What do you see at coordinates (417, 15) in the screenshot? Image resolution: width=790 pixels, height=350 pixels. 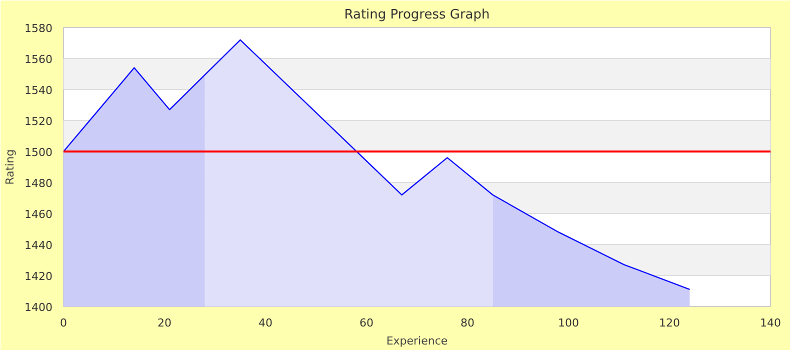 I see `chart-title: Rating Progress Graph` at bounding box center [417, 15].